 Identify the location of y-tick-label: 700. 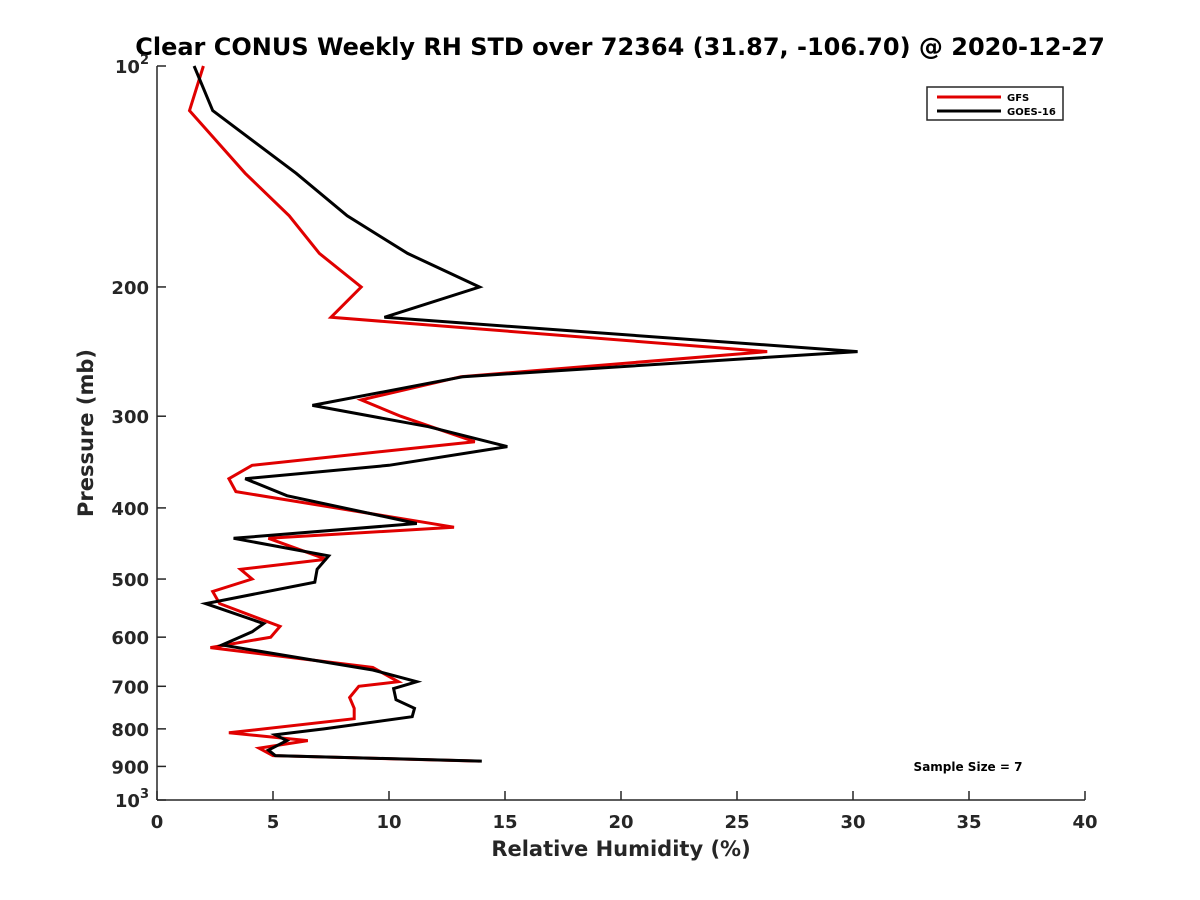
(130, 687).